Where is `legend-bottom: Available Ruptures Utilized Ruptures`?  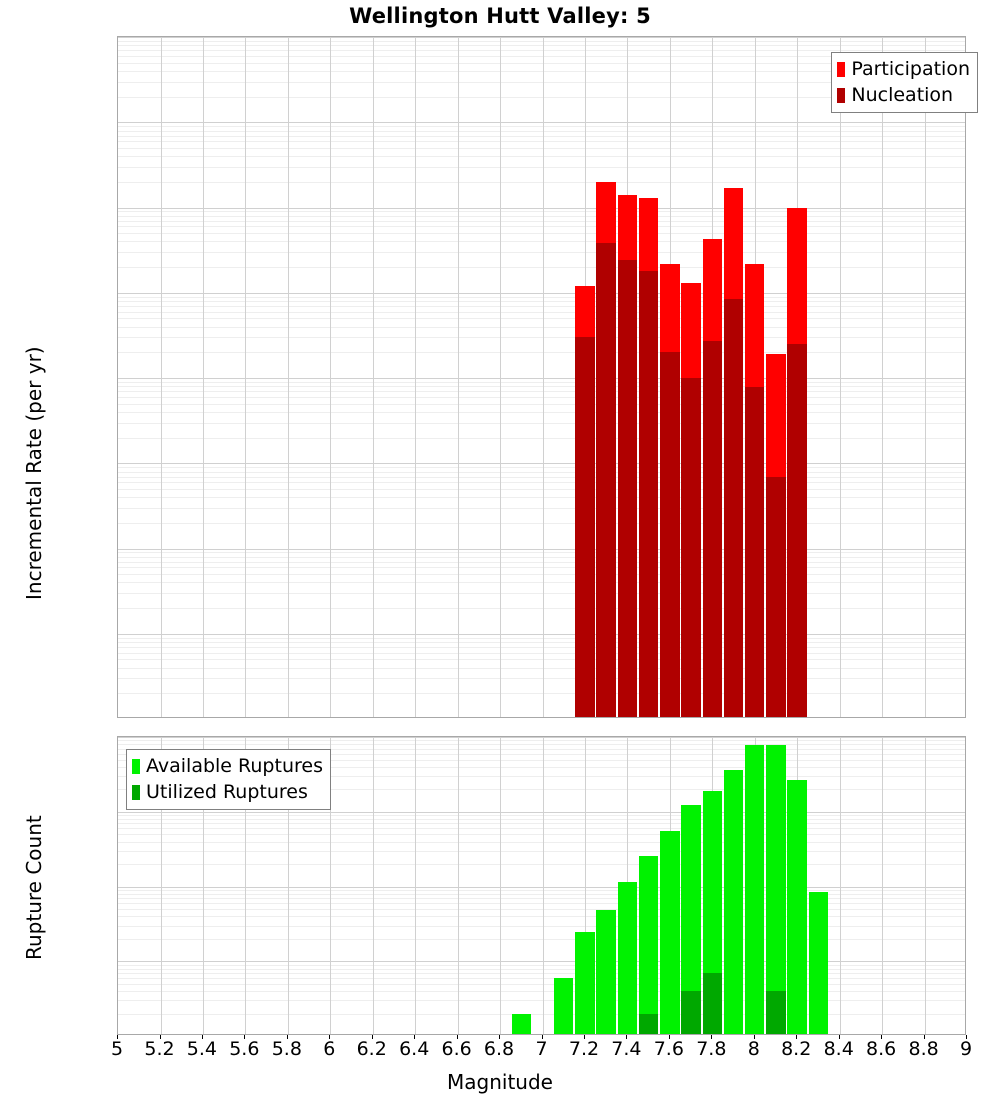 legend-bottom: Available Ruptures Utilized Ruptures is located at coordinates (228, 779).